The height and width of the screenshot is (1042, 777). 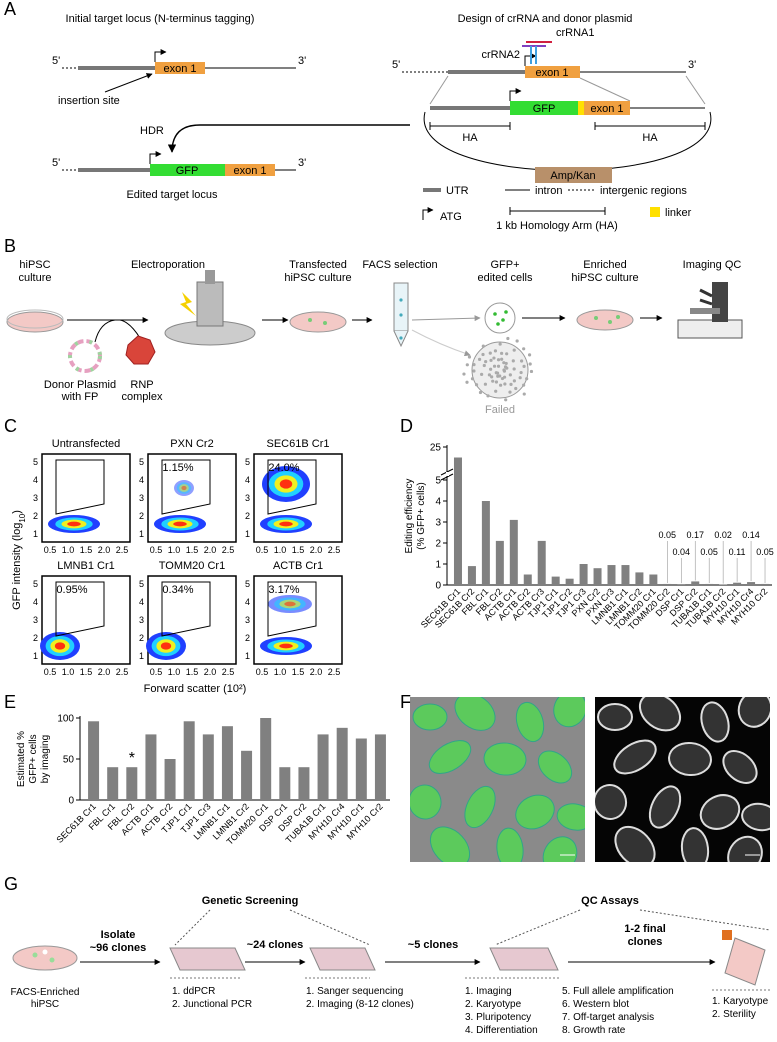 What do you see at coordinates (298, 550) in the screenshot?
I see `x-tick-label: 1.5` at bounding box center [298, 550].